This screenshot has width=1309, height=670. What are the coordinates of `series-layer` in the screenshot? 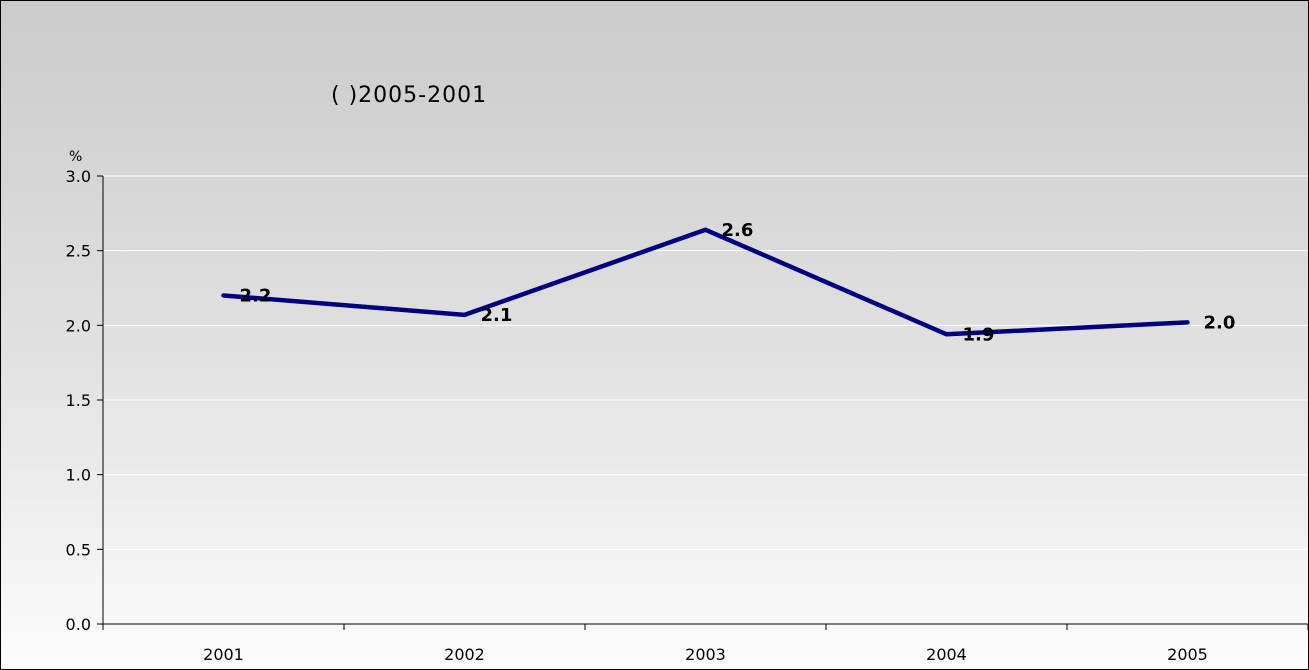 It's located at (705, 282).